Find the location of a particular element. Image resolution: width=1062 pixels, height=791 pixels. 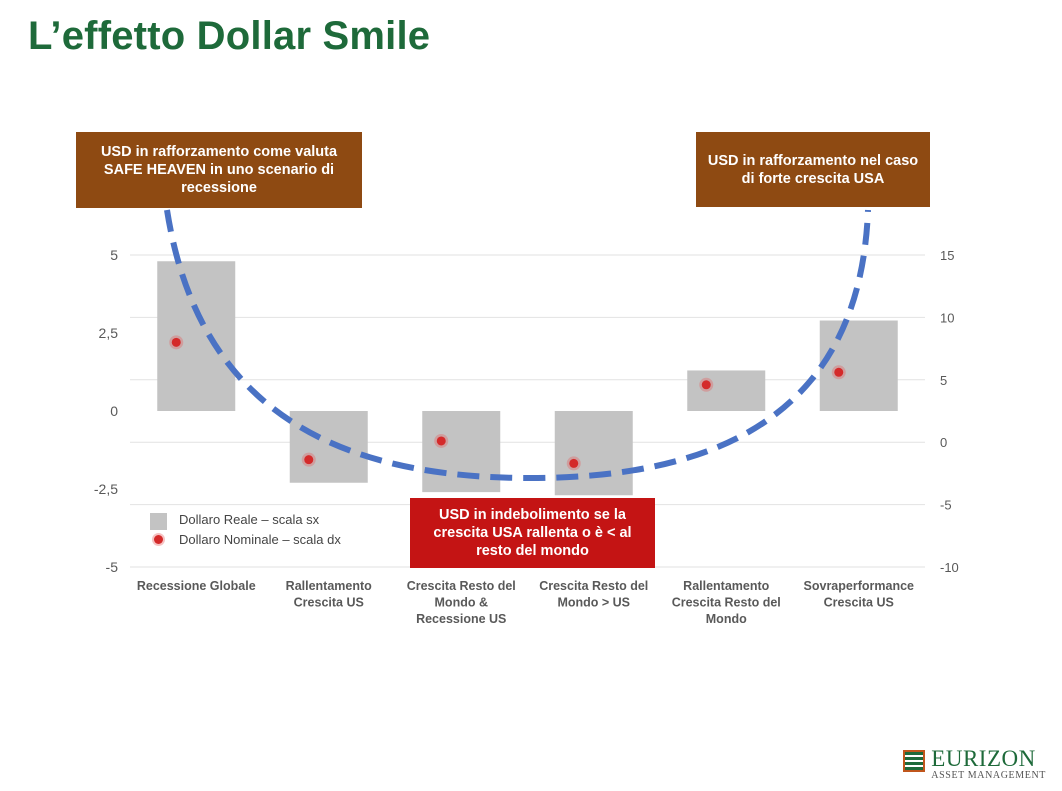

category-label-5-line-0: Sovraperformance is located at coordinates (859, 586).